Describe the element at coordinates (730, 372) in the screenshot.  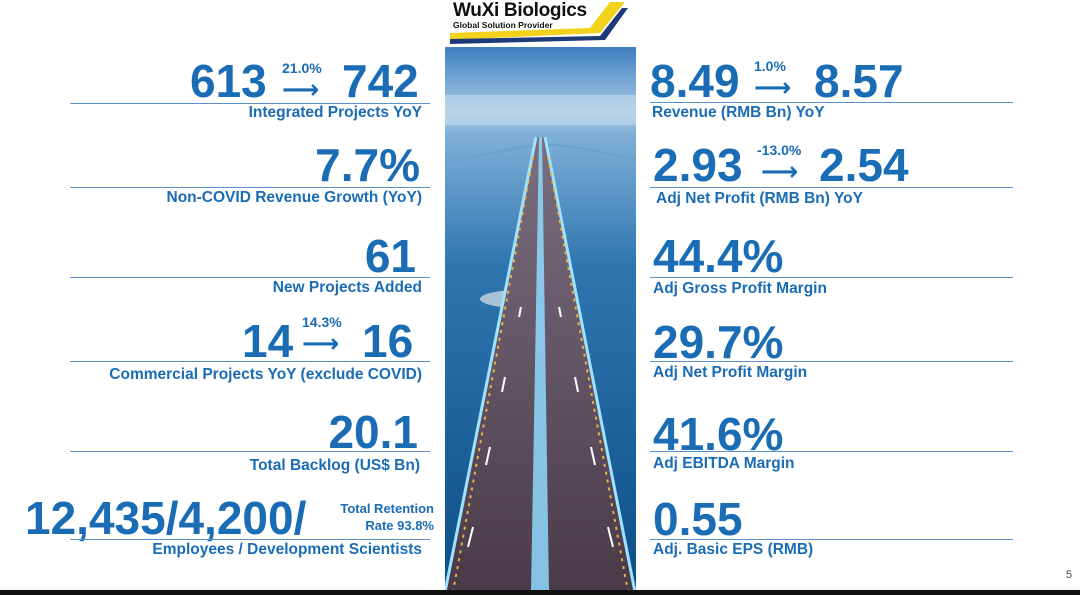
I see `stat-label: Adj Net Profit Margin` at that location.